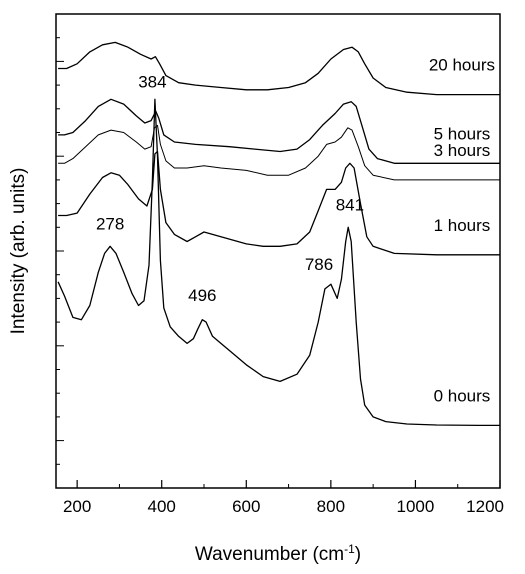 This screenshot has width=525, height=574. What do you see at coordinates (416, 506) in the screenshot?
I see `x-tick-label: 1000` at bounding box center [416, 506].